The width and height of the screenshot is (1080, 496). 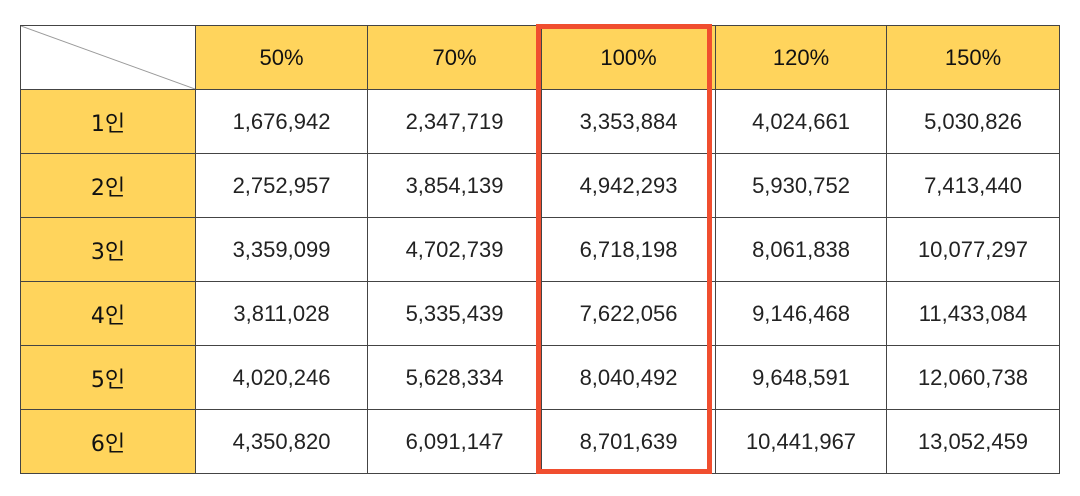 What do you see at coordinates (973, 185) in the screenshot?
I see `table-cell: 7,413,440` at bounding box center [973, 185].